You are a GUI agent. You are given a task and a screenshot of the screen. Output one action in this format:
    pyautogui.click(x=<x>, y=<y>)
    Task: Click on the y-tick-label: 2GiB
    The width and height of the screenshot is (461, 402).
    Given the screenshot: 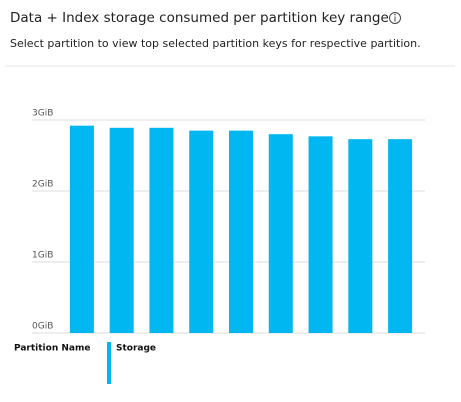 What is the action you would take?
    pyautogui.click(x=42, y=185)
    